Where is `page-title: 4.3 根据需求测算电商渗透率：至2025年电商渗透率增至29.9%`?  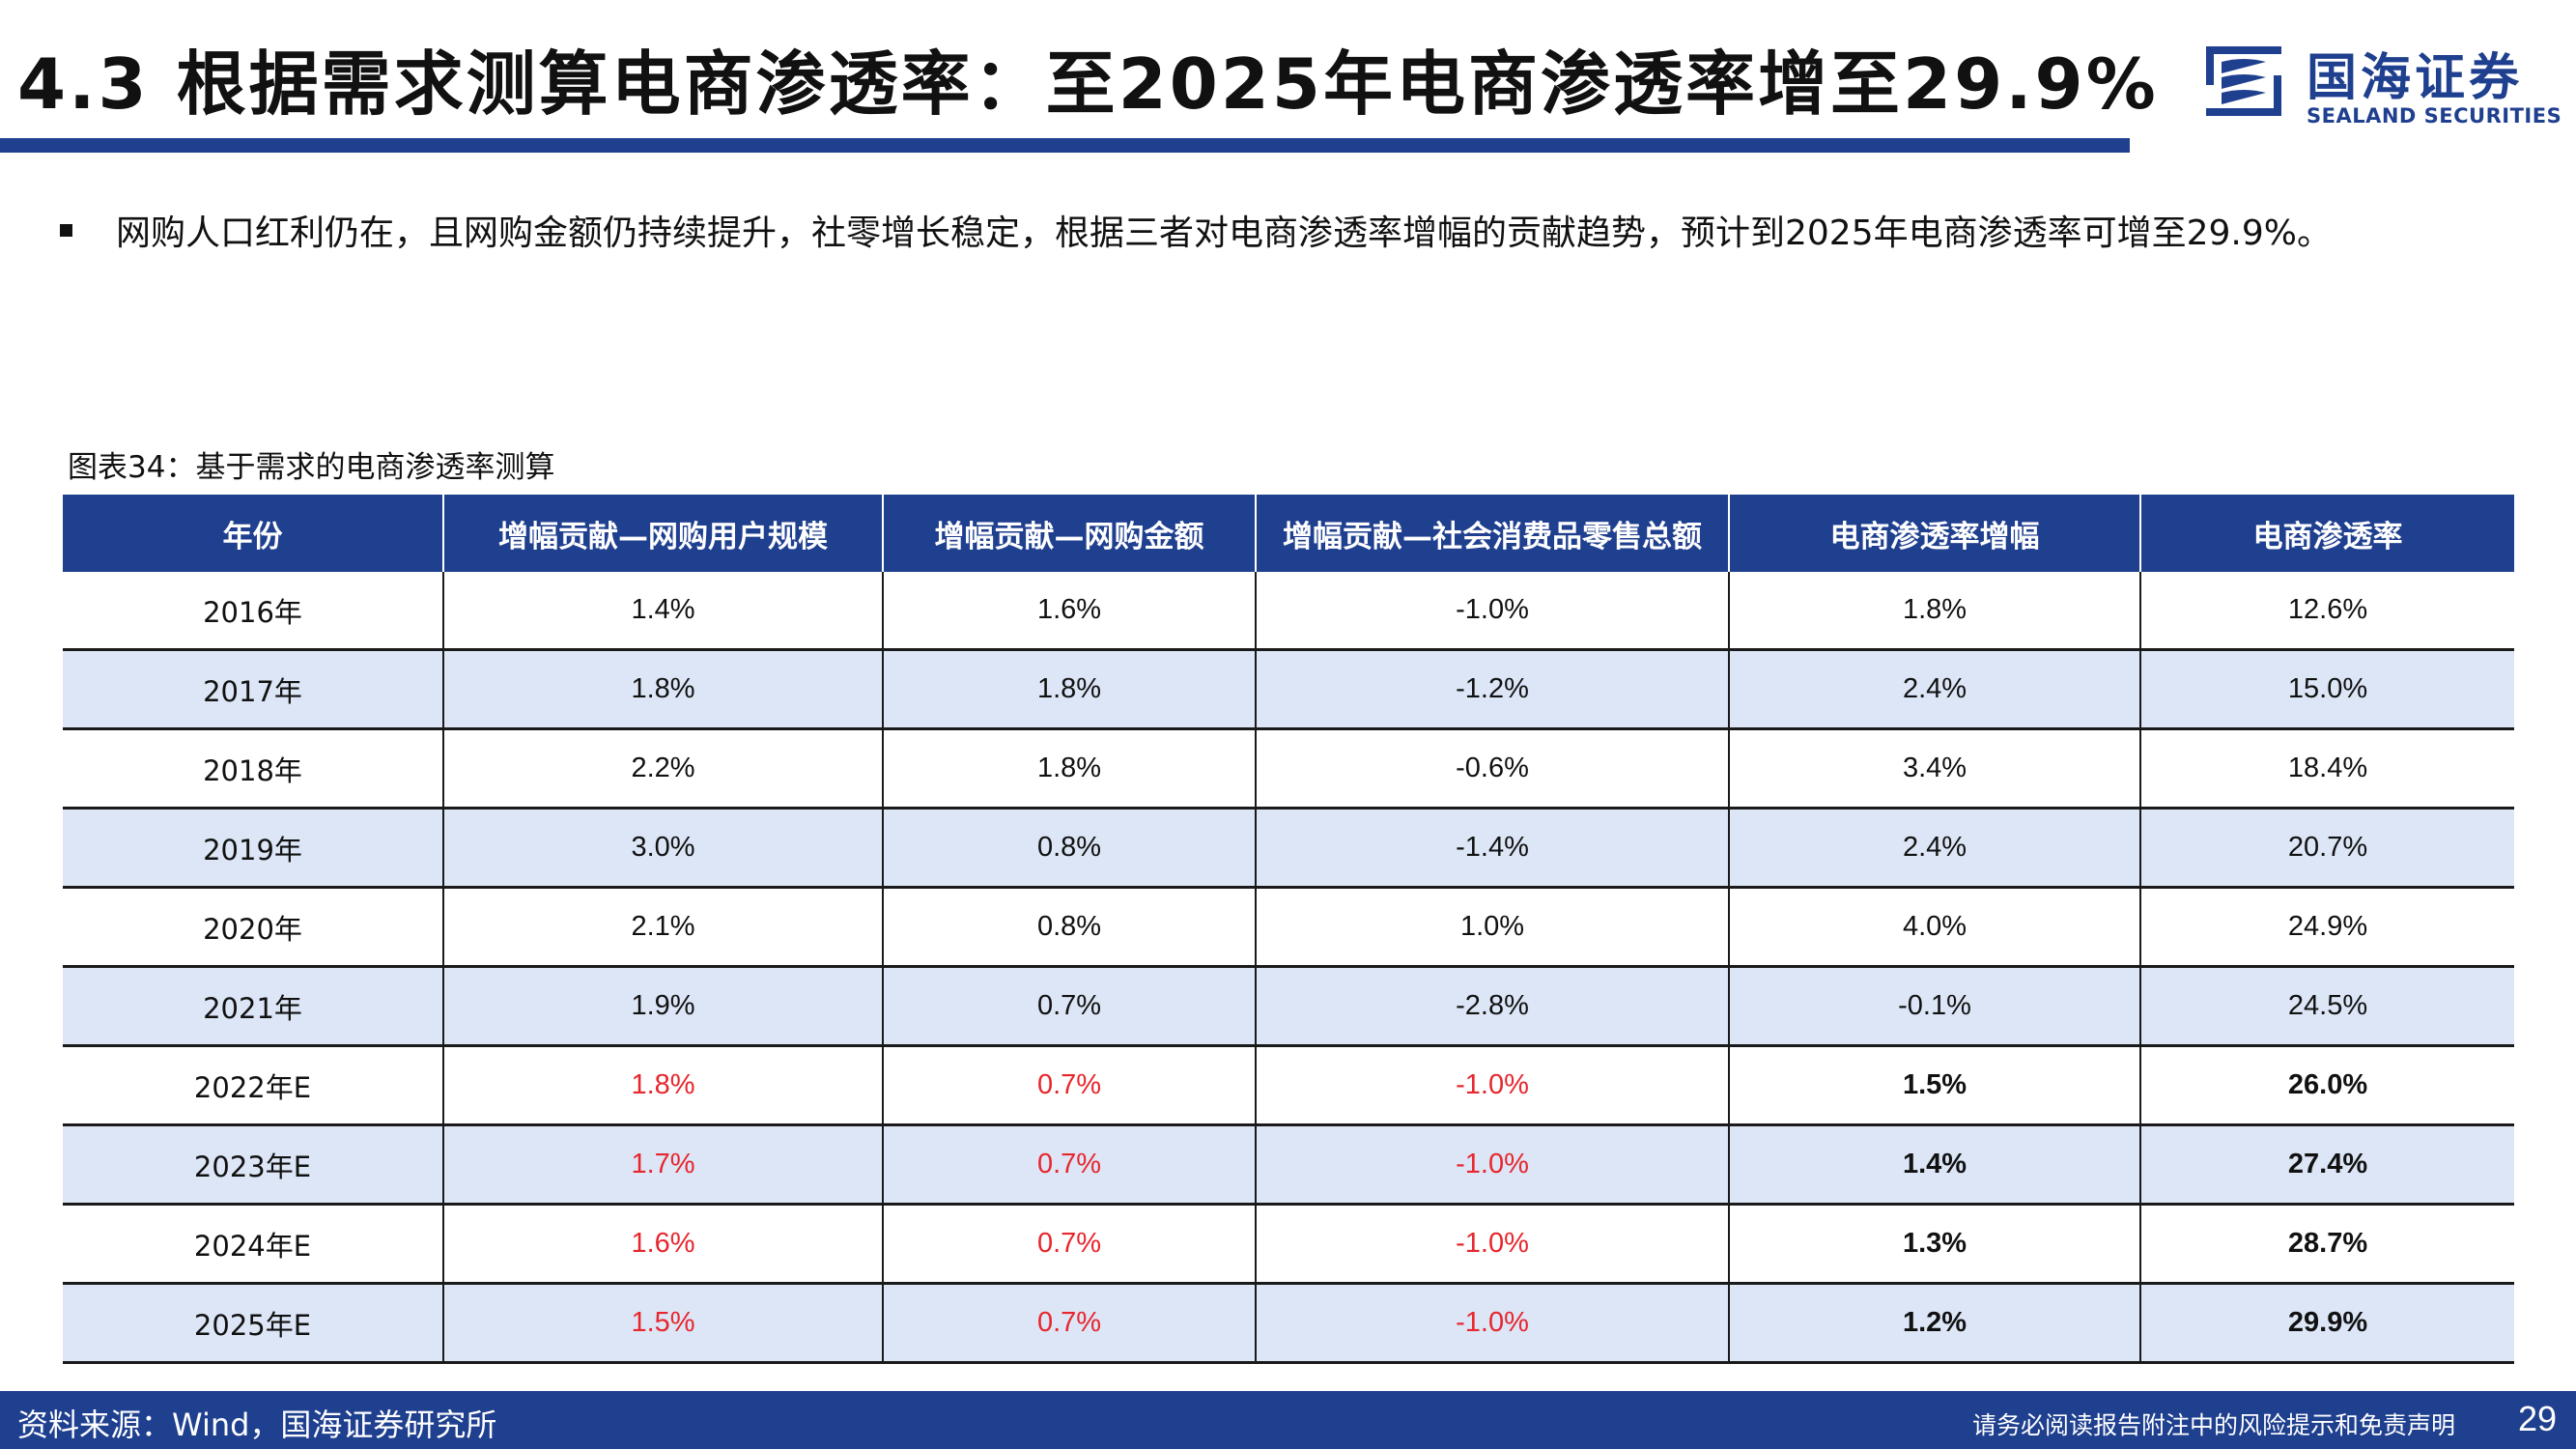 page-title: 4.3 根据需求测算电商渗透率：至2025年电商渗透率增至29.9% is located at coordinates (1088, 84).